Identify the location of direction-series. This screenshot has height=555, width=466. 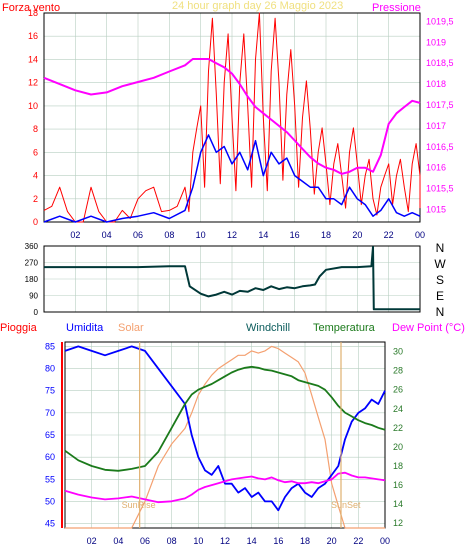
(232, 278).